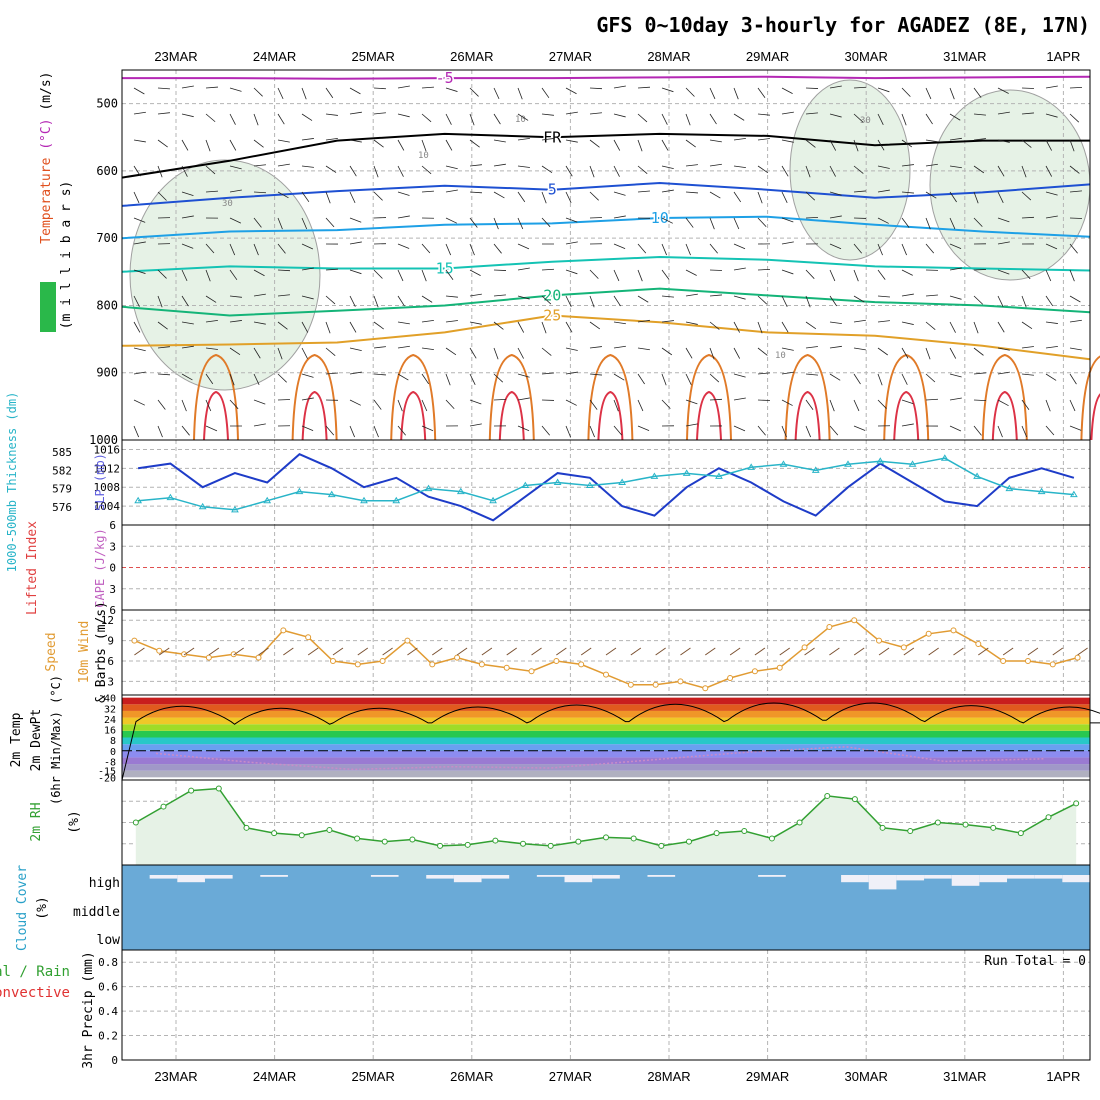 The height and width of the screenshot is (1100, 1100). I want to click on hot-contour, so click(709, 415).